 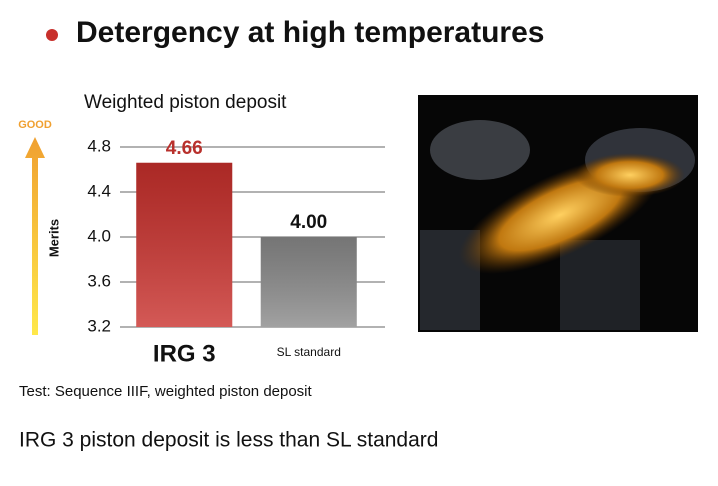 What do you see at coordinates (99, 325) in the screenshot?
I see `y-tick-label: 3.2` at bounding box center [99, 325].